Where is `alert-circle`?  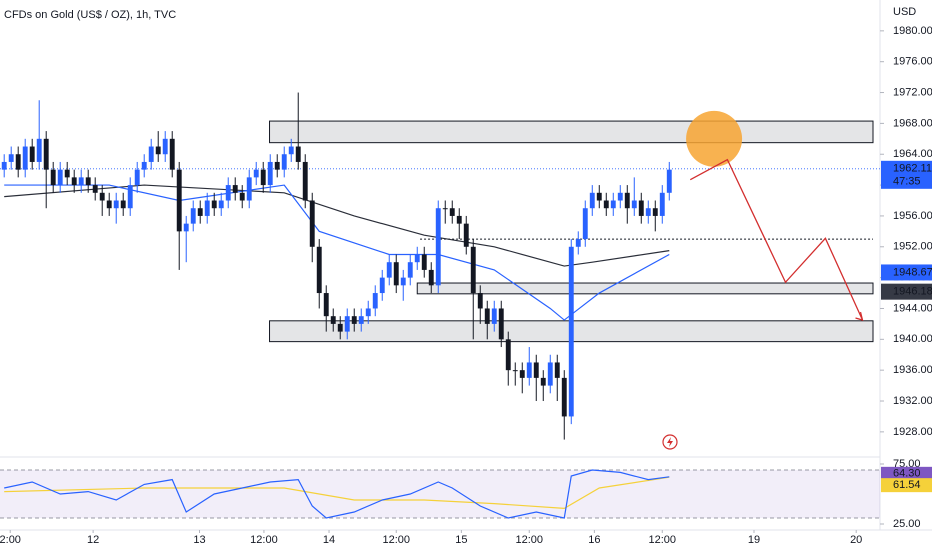 alert-circle is located at coordinates (670, 442).